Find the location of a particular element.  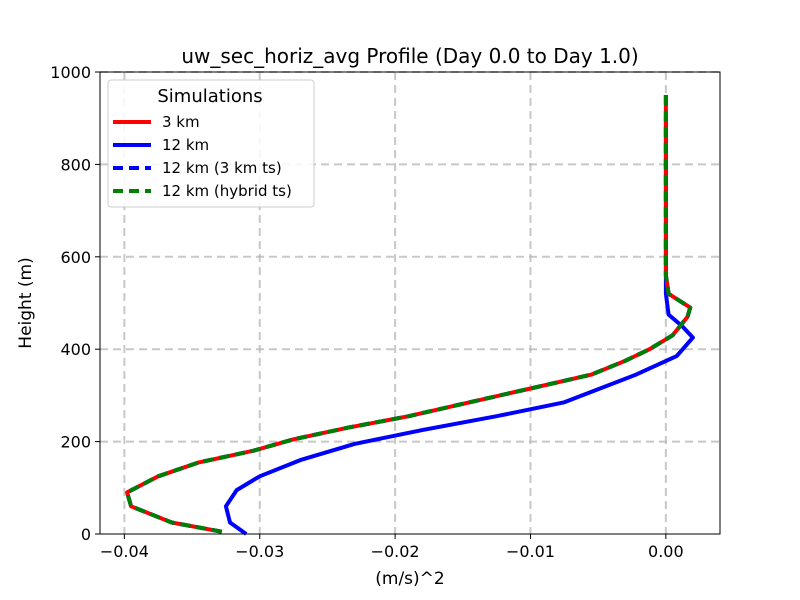

y-tick-label: 1000 is located at coordinates (70, 72).